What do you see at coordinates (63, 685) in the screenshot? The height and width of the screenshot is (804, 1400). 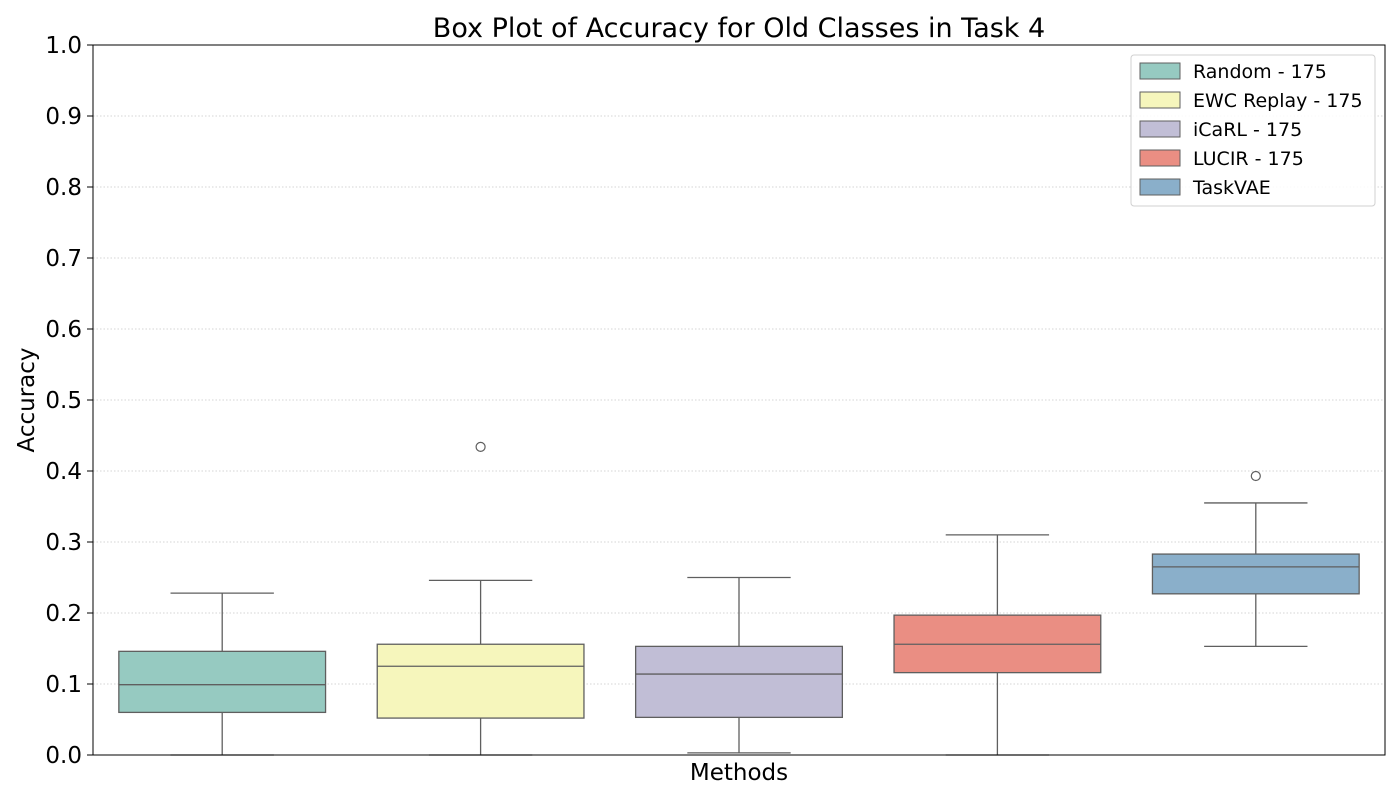 I see `y-tick-label: 0.1` at bounding box center [63, 685].